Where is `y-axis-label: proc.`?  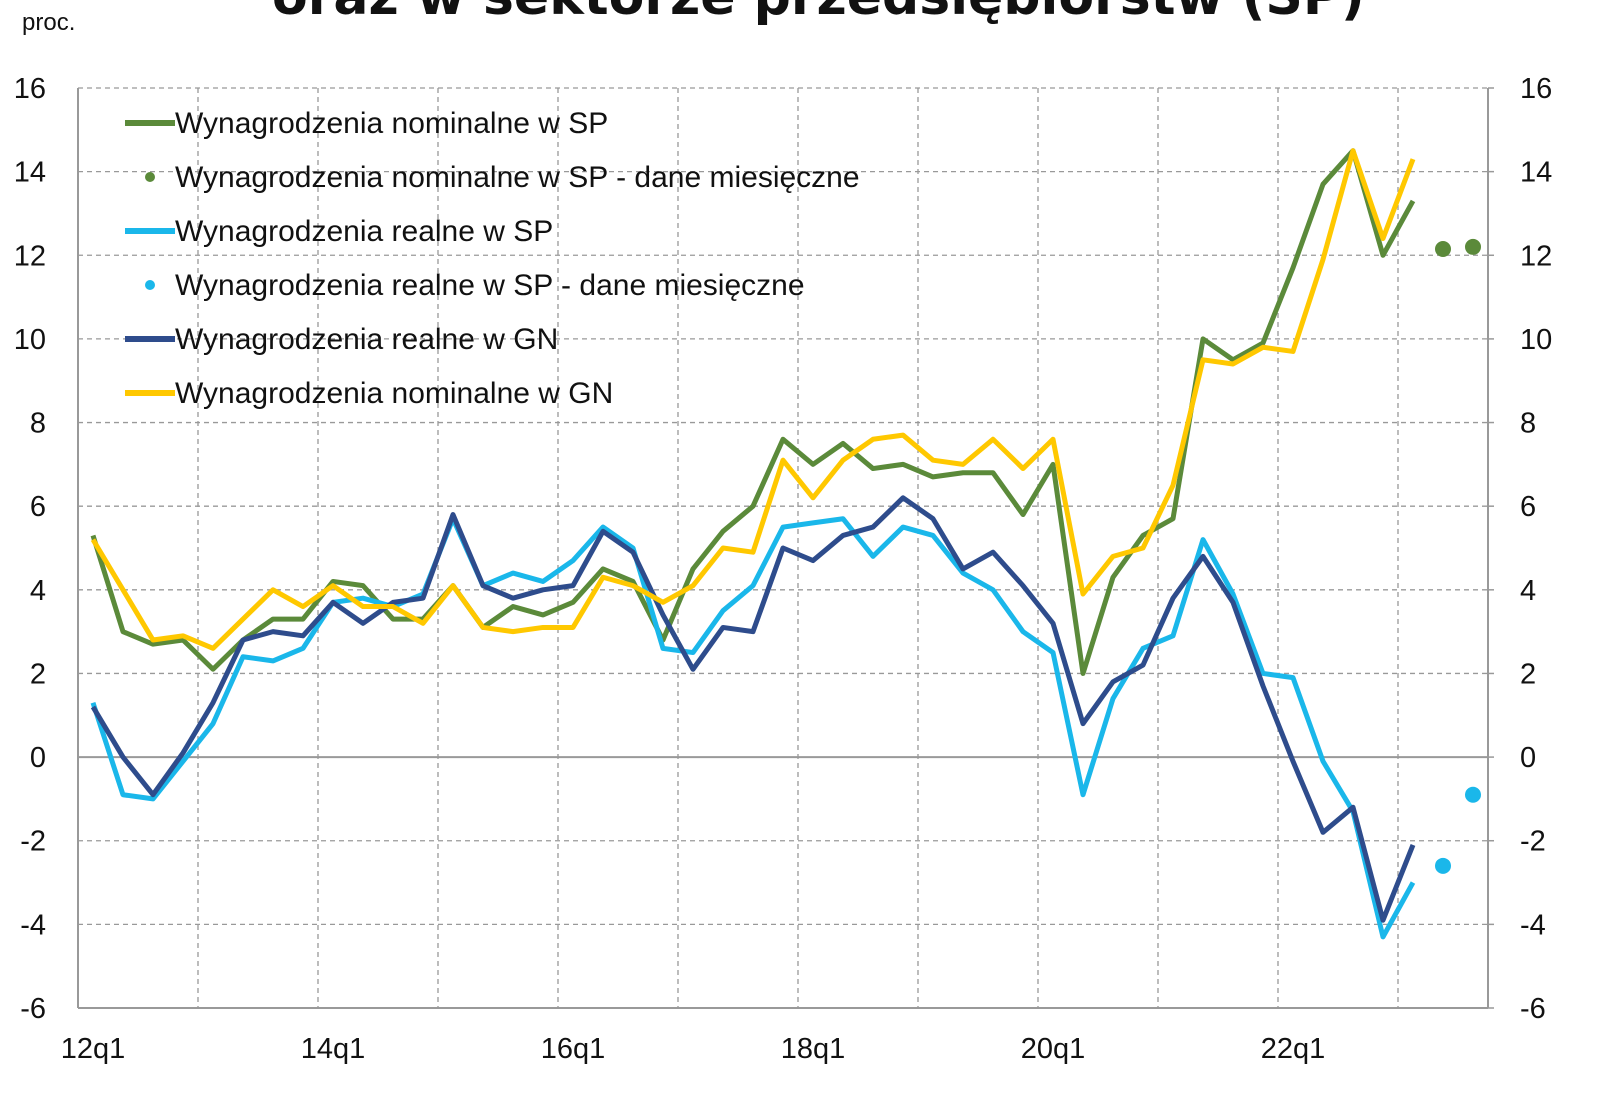 y-axis-label: proc. is located at coordinates (48, 22).